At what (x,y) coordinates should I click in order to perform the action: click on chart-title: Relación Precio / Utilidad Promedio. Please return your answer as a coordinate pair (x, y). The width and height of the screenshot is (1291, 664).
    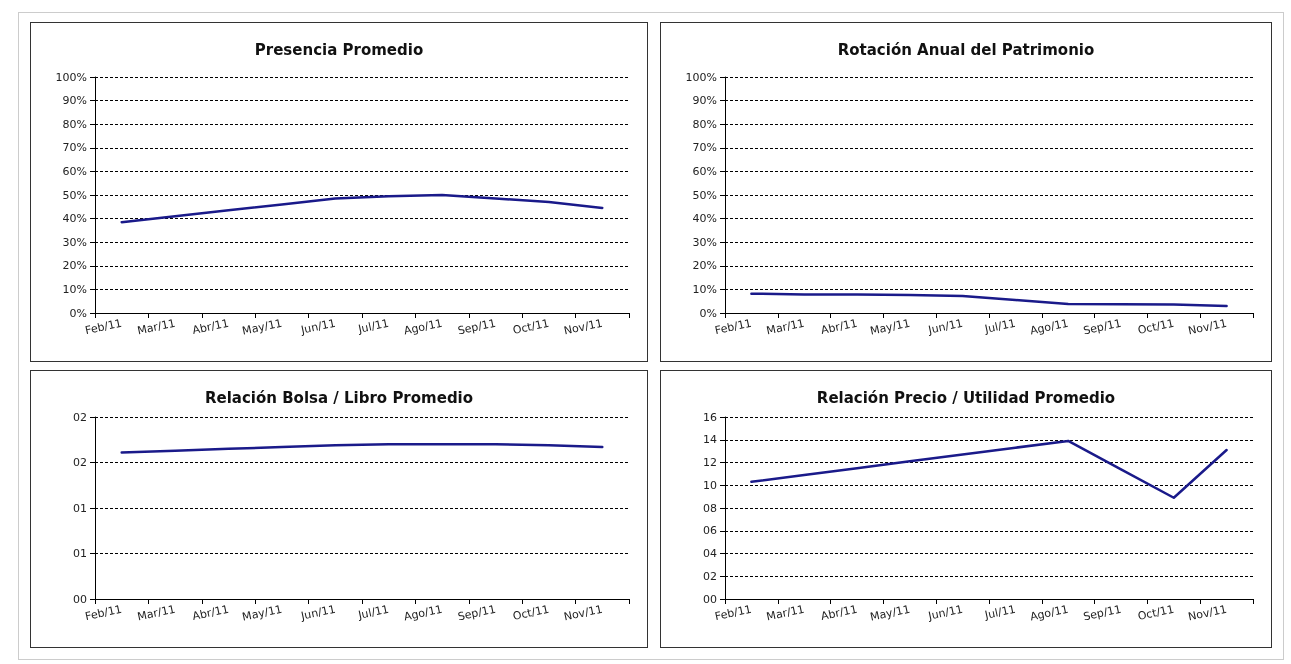
    Looking at the image, I should click on (966, 397).